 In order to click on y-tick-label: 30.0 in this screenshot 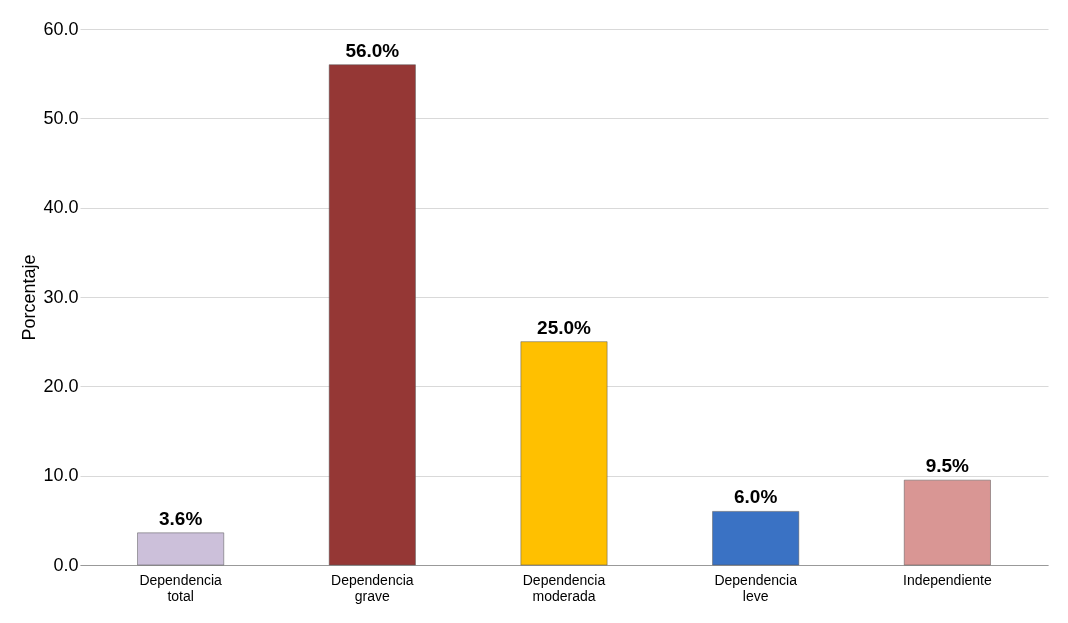, I will do `click(61, 296)`.